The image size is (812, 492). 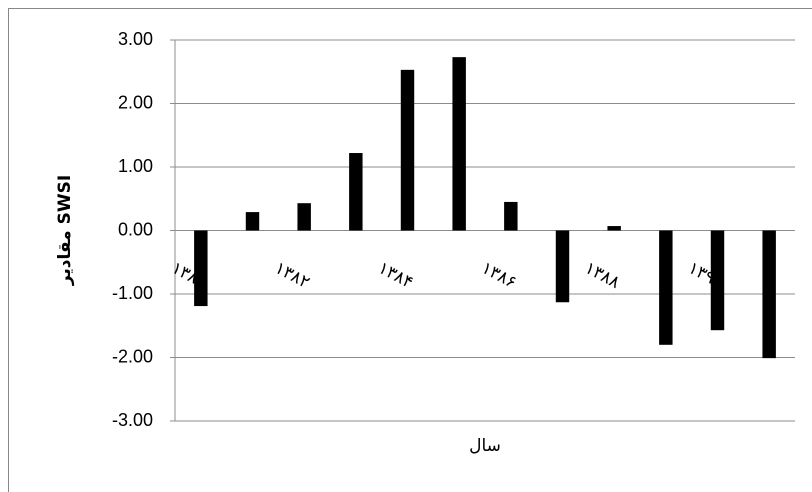 What do you see at coordinates (132, 356) in the screenshot?
I see `y-tick-label: -2.00` at bounding box center [132, 356].